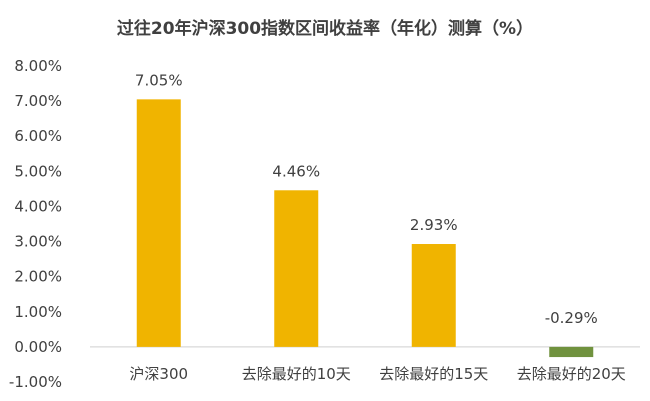 The image size is (650, 401). What do you see at coordinates (159, 80) in the screenshot?
I see `data-label: 7.05%` at bounding box center [159, 80].